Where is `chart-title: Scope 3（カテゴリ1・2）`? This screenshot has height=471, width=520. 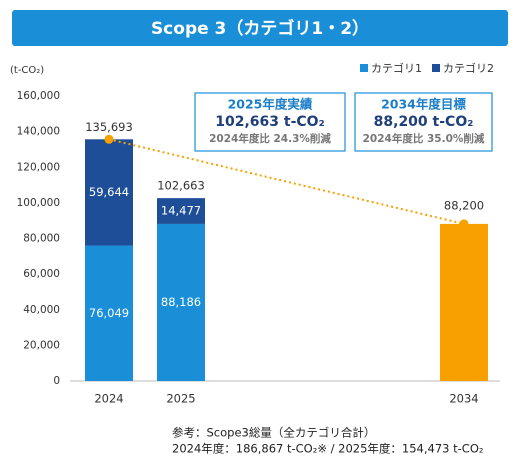
chart-title: Scope 3（カテゴリ1・2） is located at coordinates (260, 28).